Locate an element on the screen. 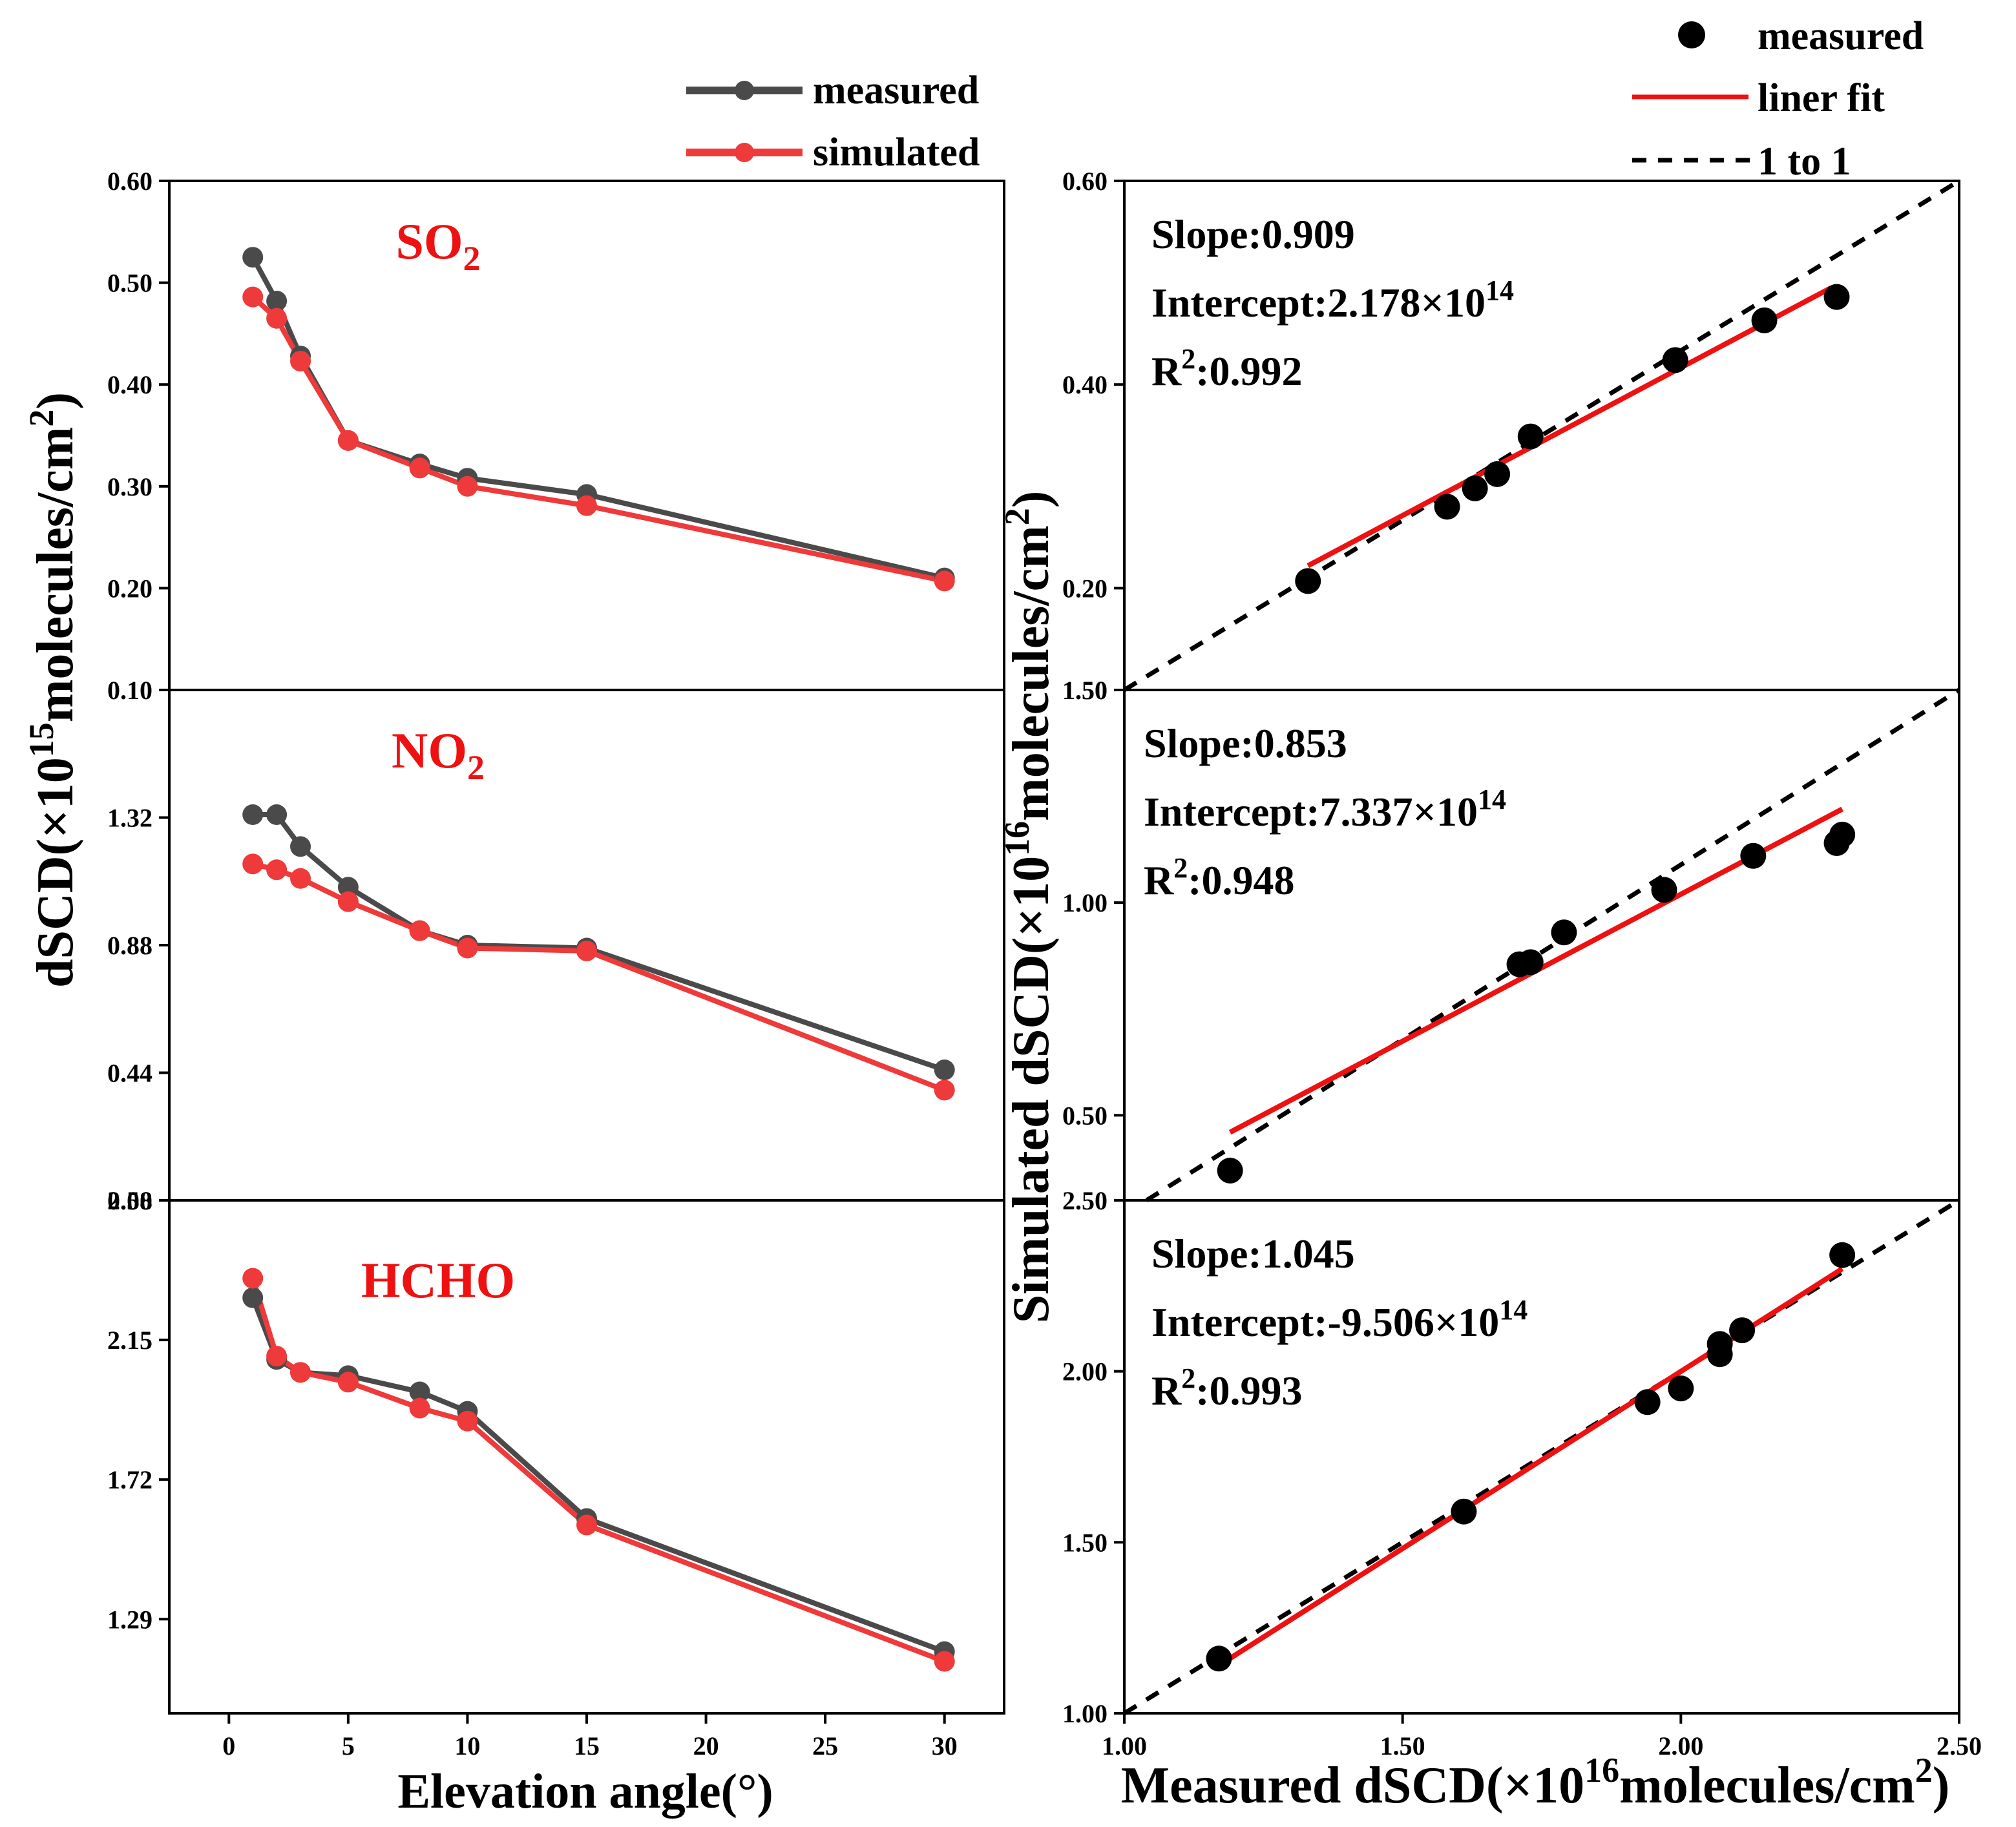 The width and height of the screenshot is (2016, 1827). right-top-ytick-label: 0.40 is located at coordinates (1085, 384).